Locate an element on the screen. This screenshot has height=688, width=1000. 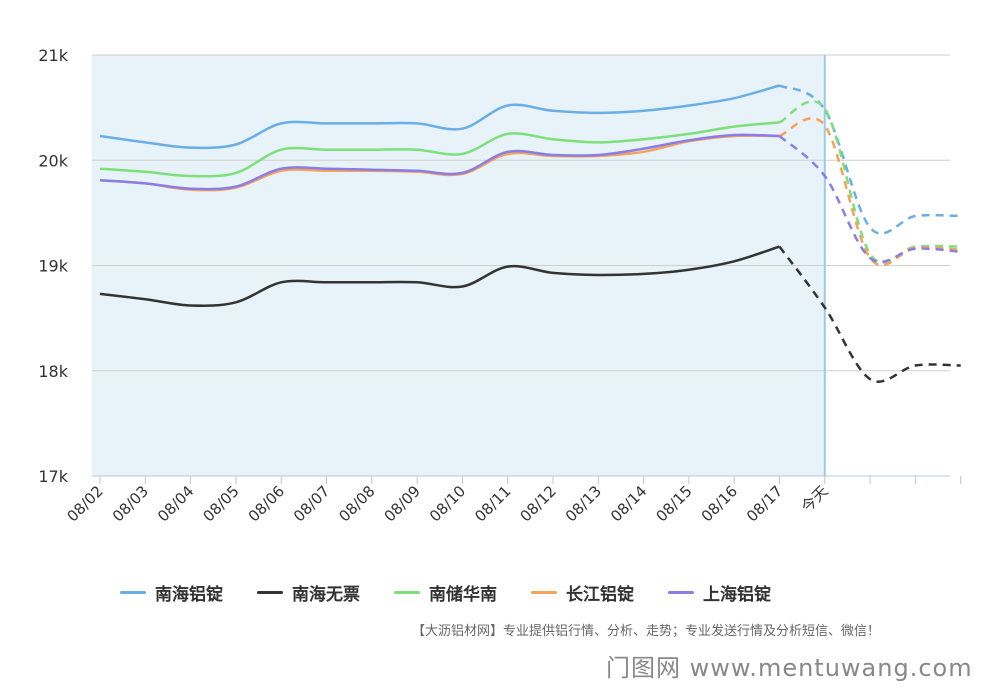
x-tick-label: 08/03 is located at coordinates (130, 503).